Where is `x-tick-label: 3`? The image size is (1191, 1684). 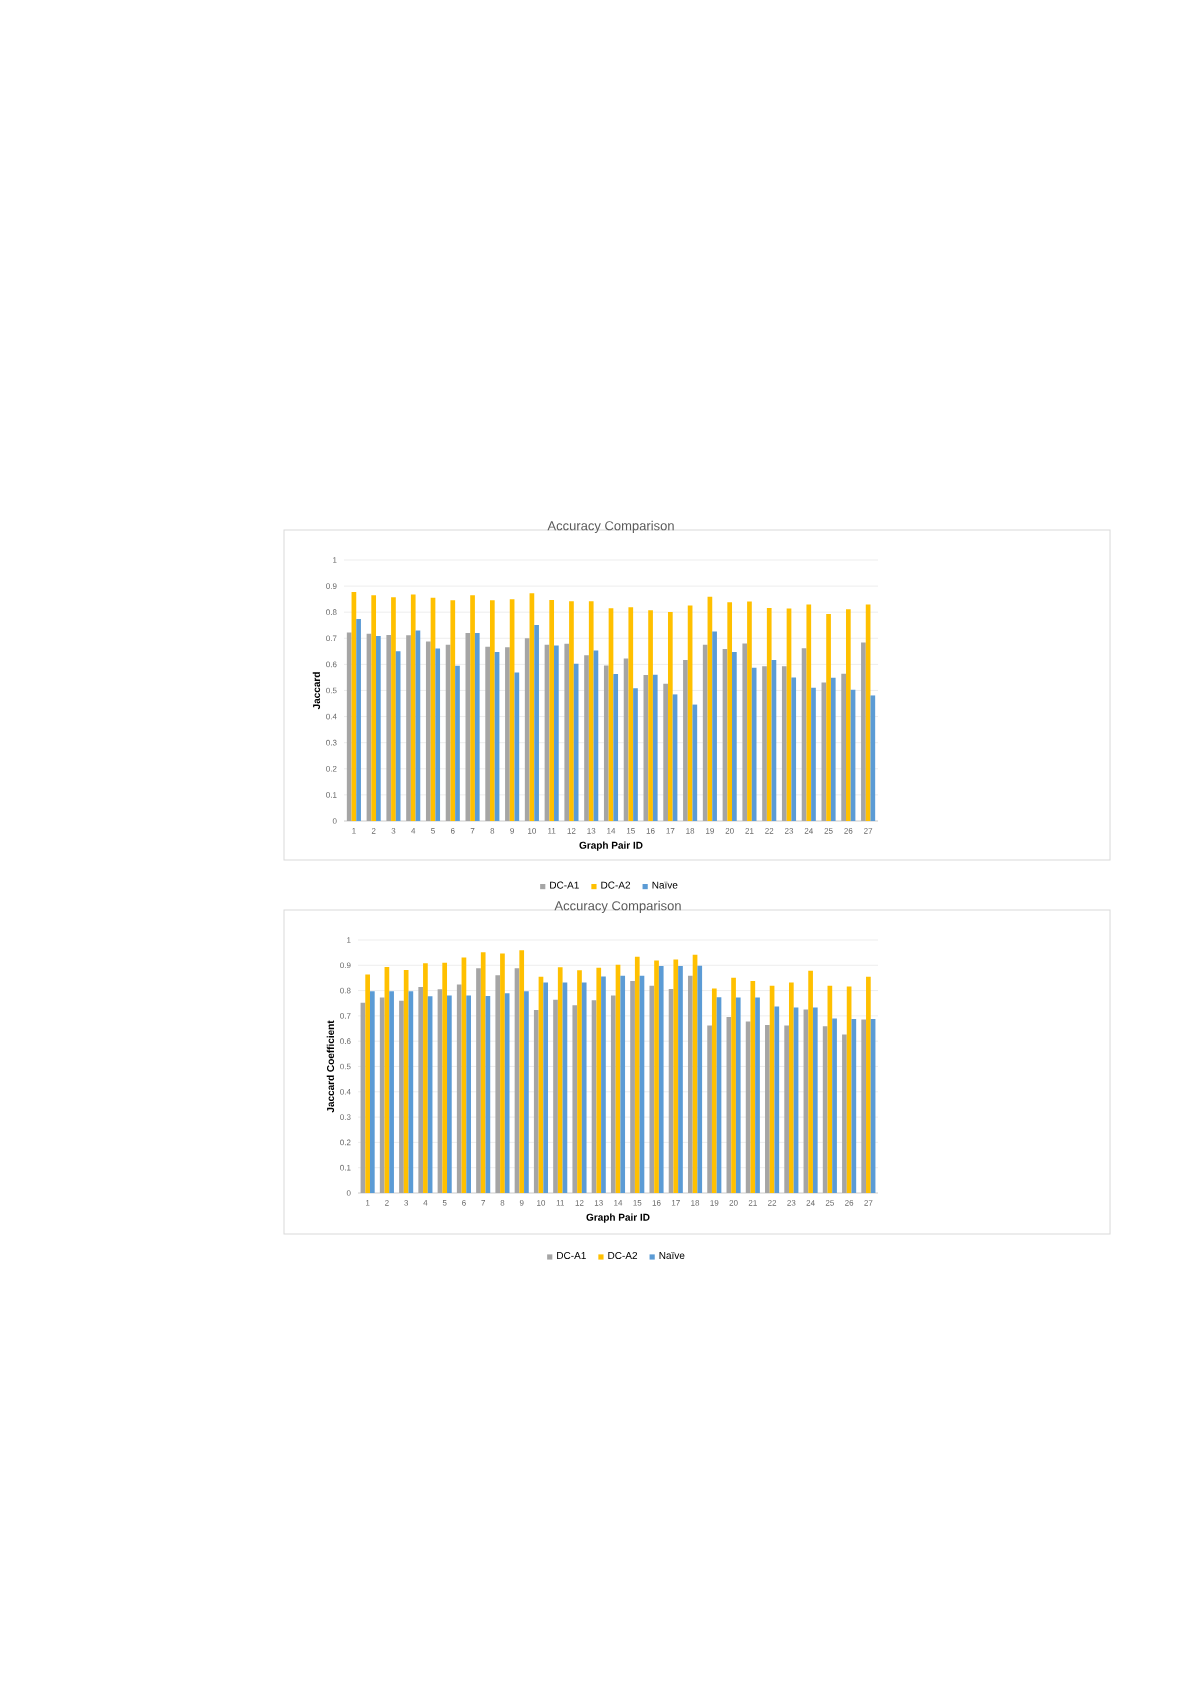
x-tick-label: 3 is located at coordinates (393, 831).